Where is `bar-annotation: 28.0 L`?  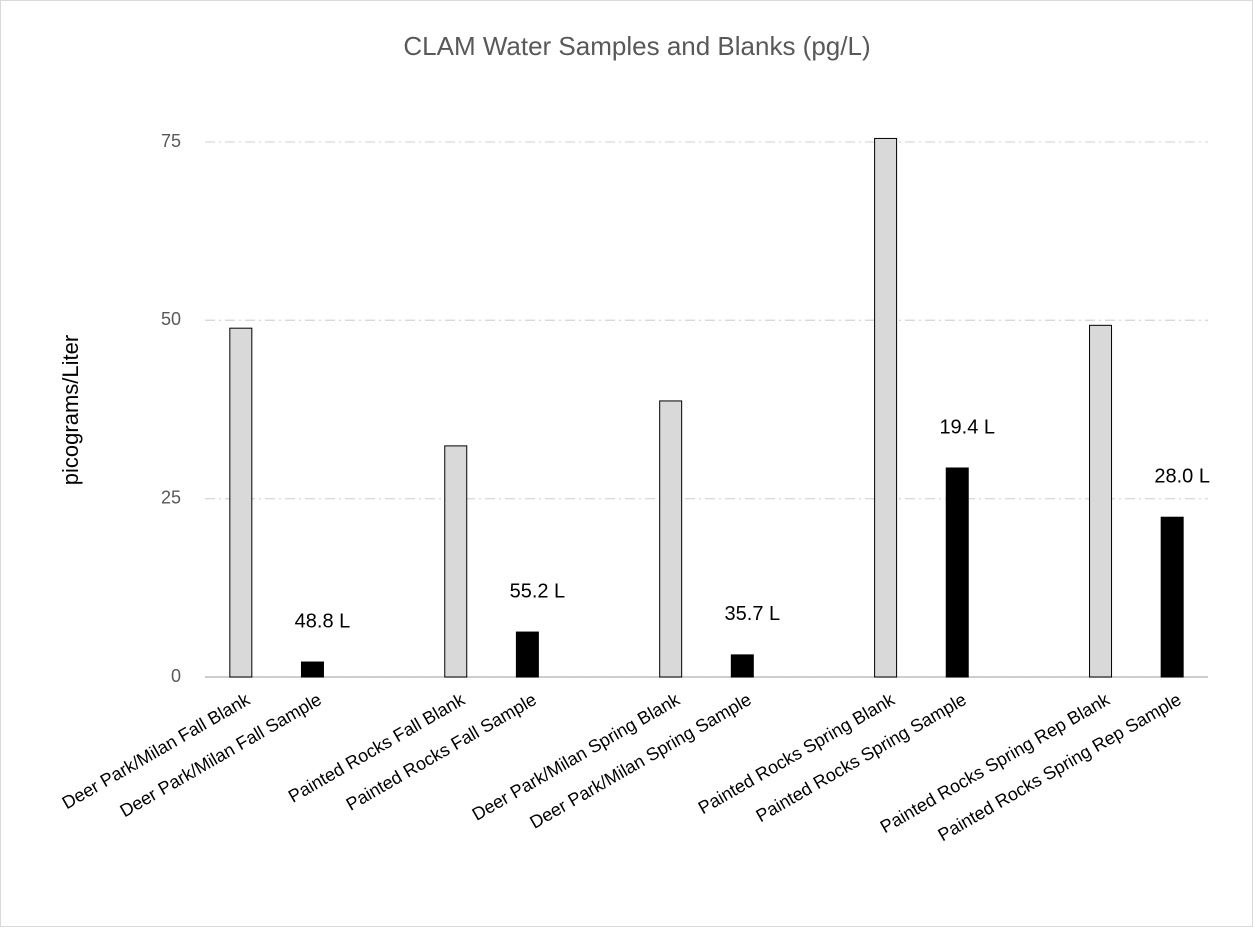 bar-annotation: 28.0 L is located at coordinates (1182, 476).